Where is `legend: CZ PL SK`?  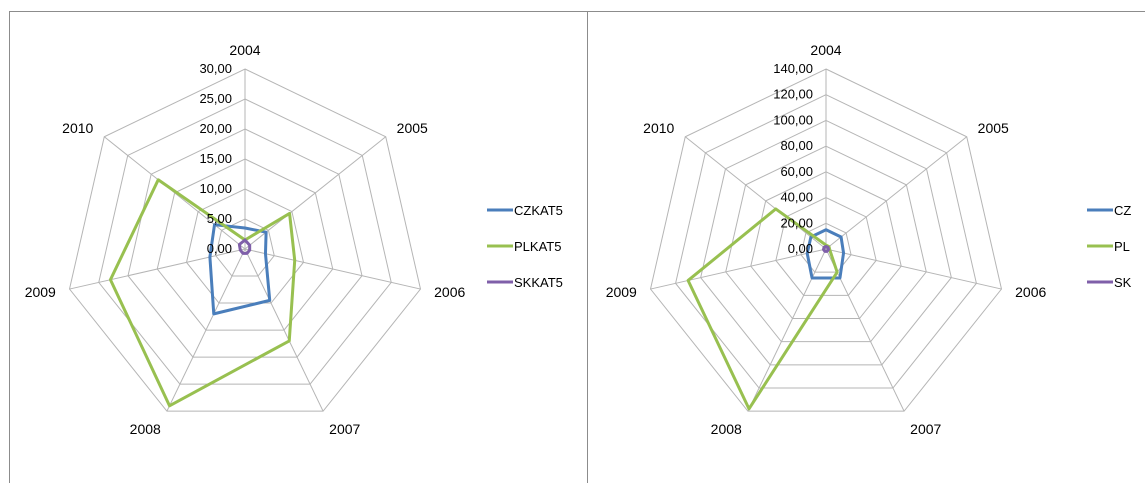 legend: CZ PL SK is located at coordinates (1109, 246).